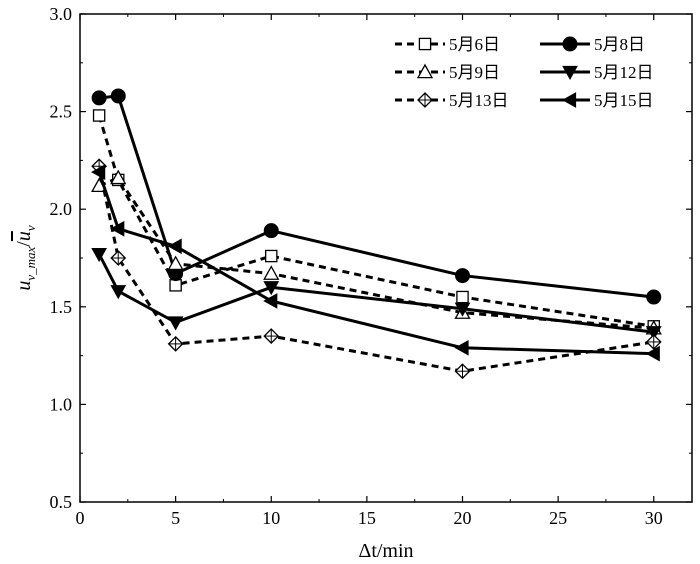 The height and width of the screenshot is (564, 700). Describe the element at coordinates (61, 502) in the screenshot. I see `y-tick-label: 0.5` at that location.